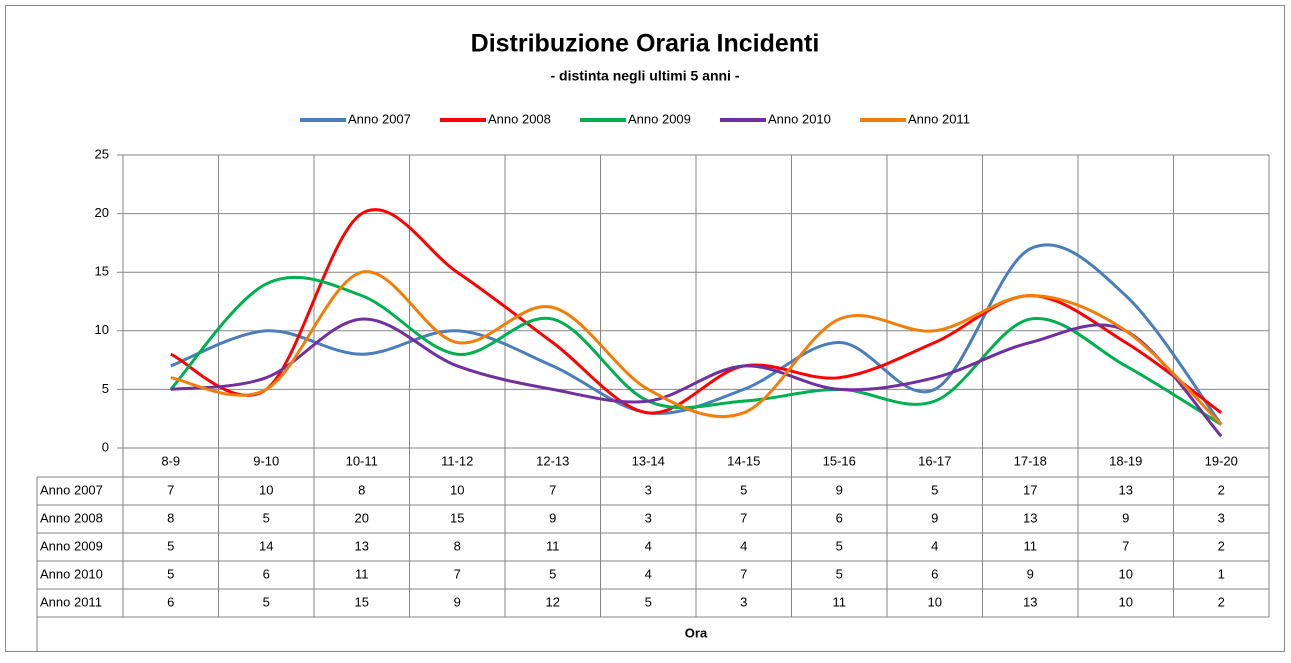  What do you see at coordinates (71, 545) in the screenshot?
I see `table-row-label: Anno 2009` at bounding box center [71, 545].